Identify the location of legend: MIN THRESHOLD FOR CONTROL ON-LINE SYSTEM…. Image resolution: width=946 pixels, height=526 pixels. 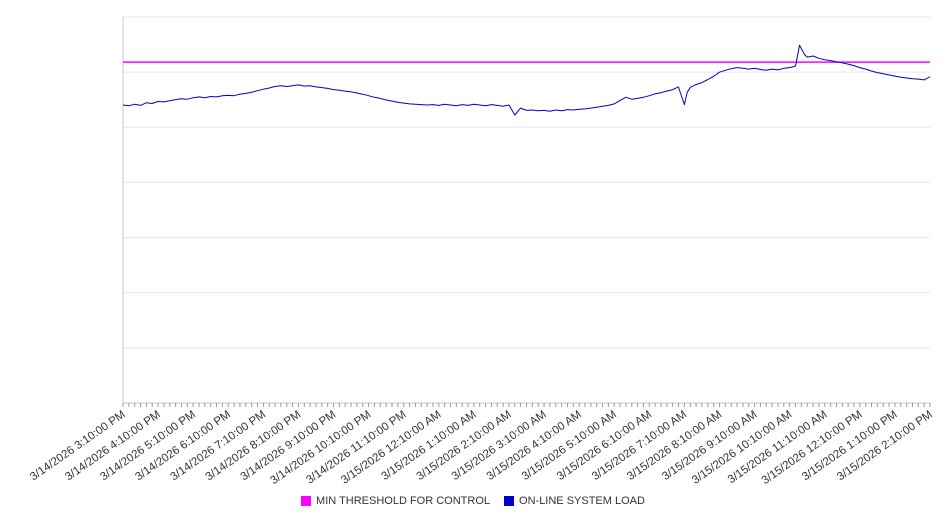
(473, 501).